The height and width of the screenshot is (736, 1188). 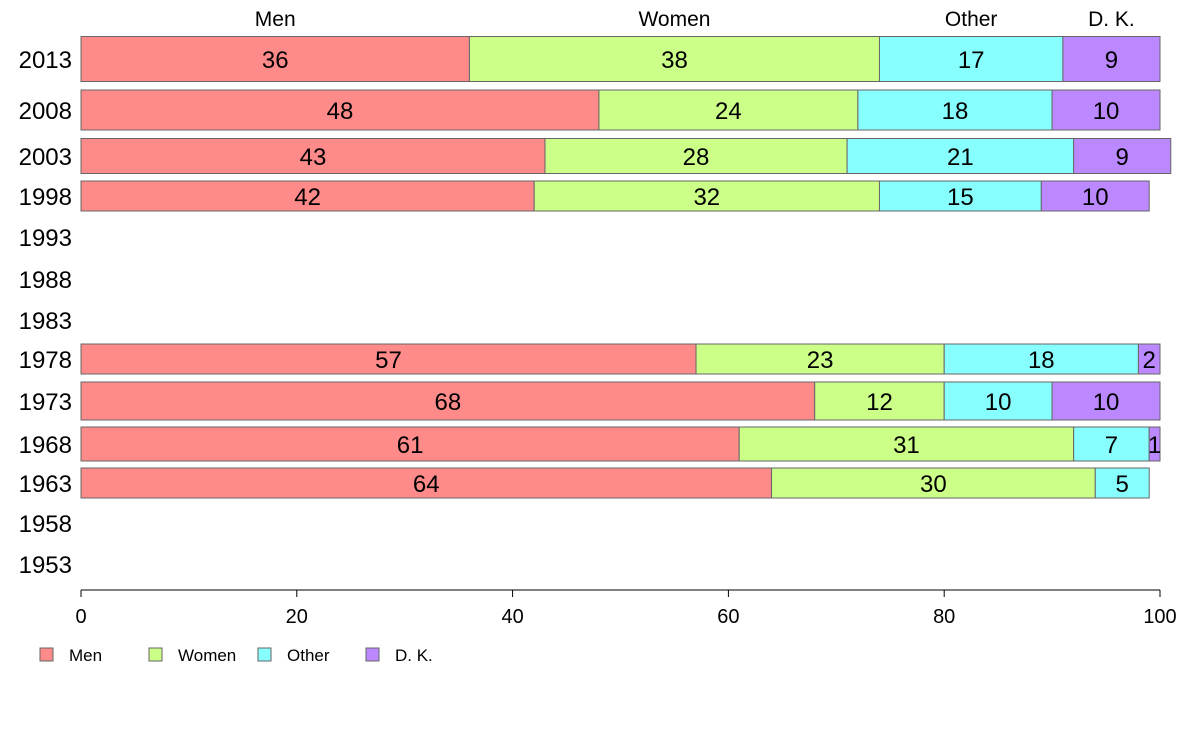 What do you see at coordinates (45, 111) in the screenshot?
I see `y-tick-label: 2008` at bounding box center [45, 111].